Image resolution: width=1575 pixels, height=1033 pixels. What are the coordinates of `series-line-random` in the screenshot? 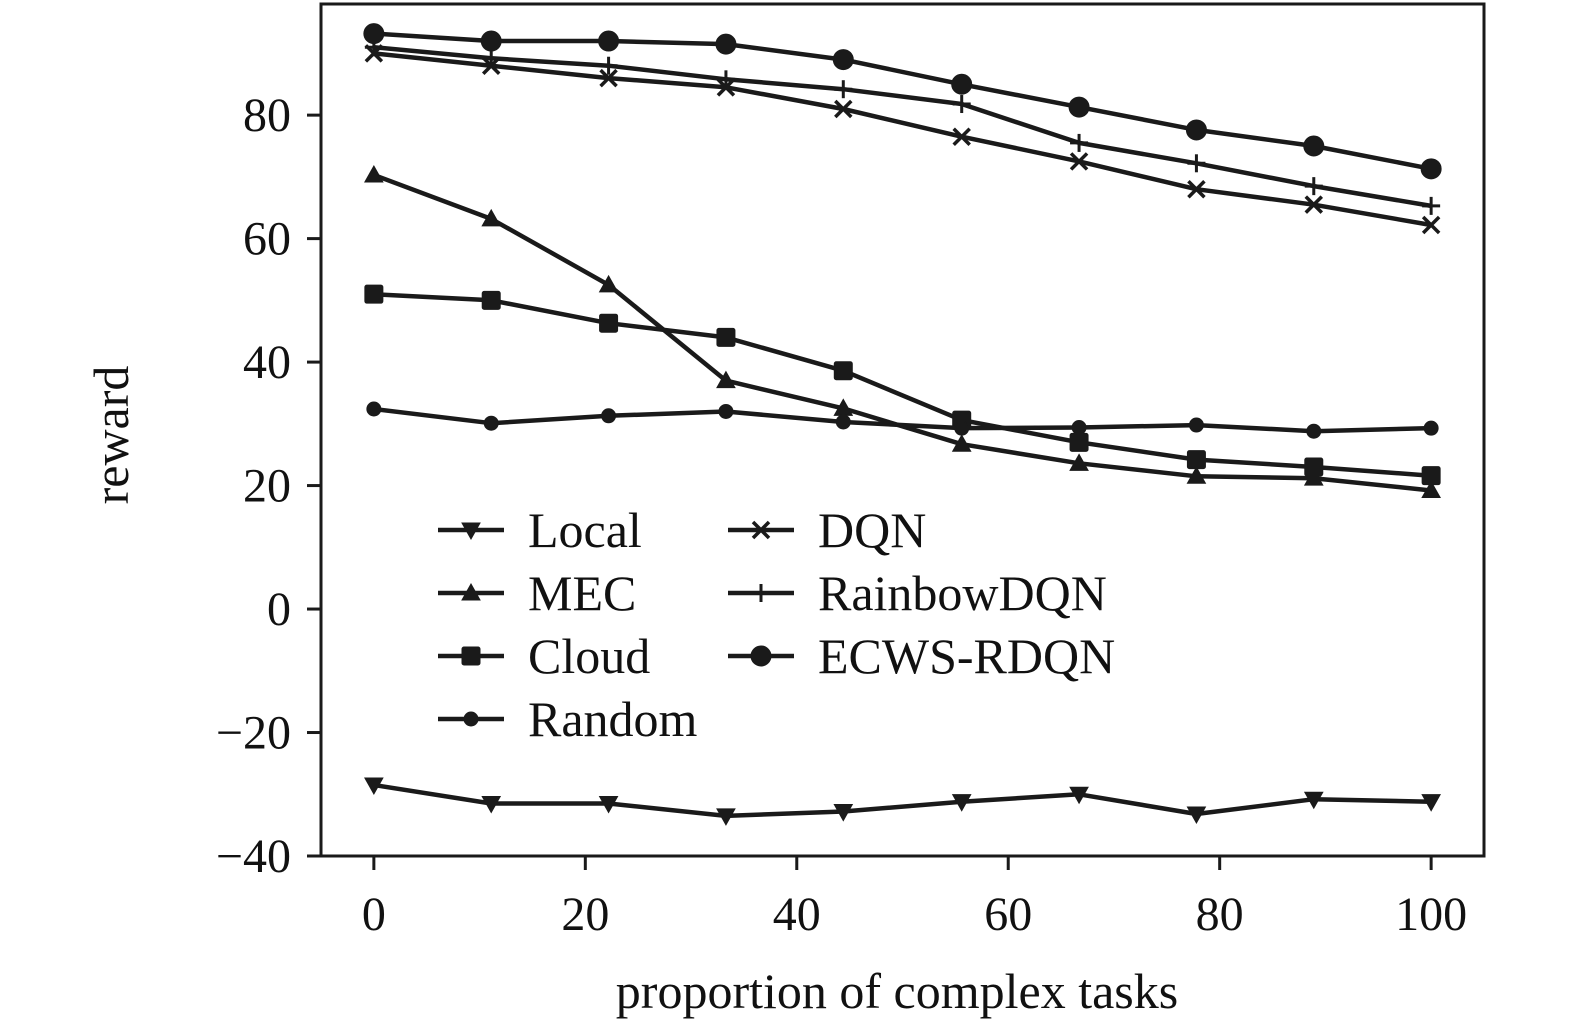 It's located at (902, 420).